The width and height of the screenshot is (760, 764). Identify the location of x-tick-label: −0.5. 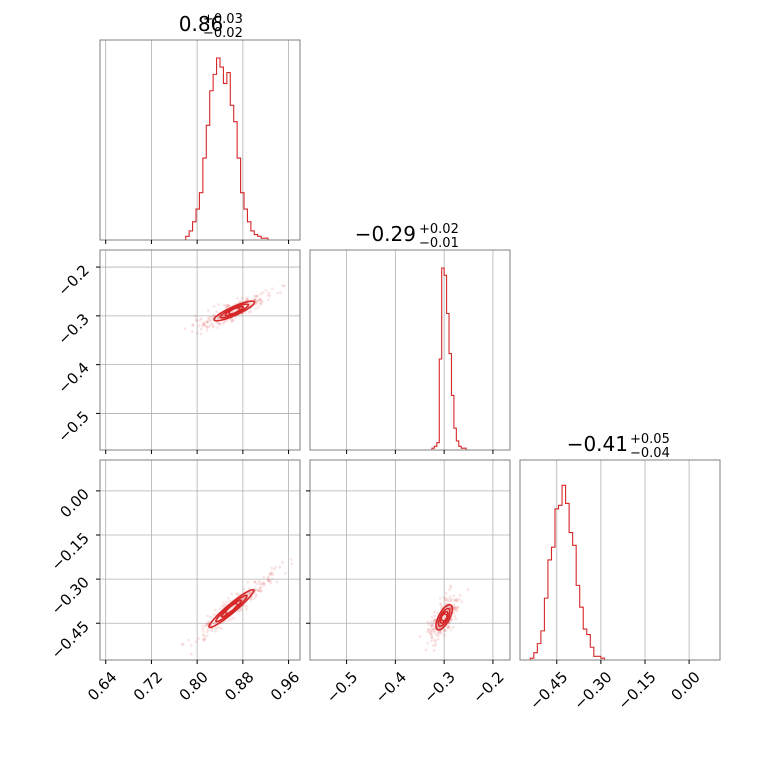
(342, 687).